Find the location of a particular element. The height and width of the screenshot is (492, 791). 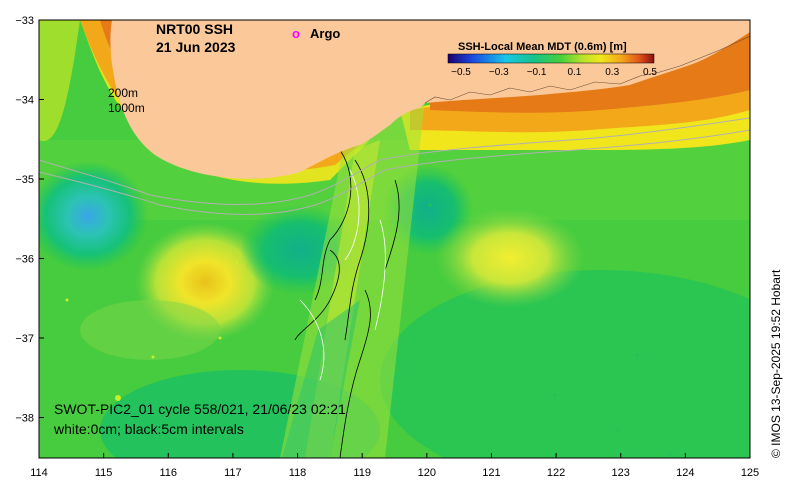

y-axis: −33 −34 −35 −36 −37 −38 is located at coordinates (29, 220).